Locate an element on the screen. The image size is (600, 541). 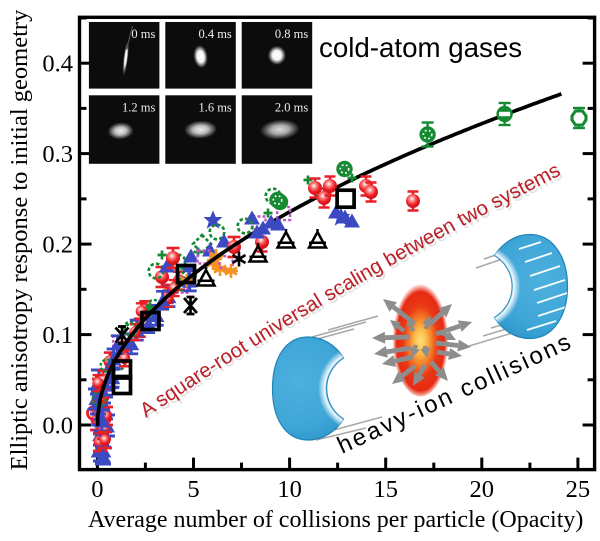
svg-text: 2.0 ms is located at coordinates (291, 107).